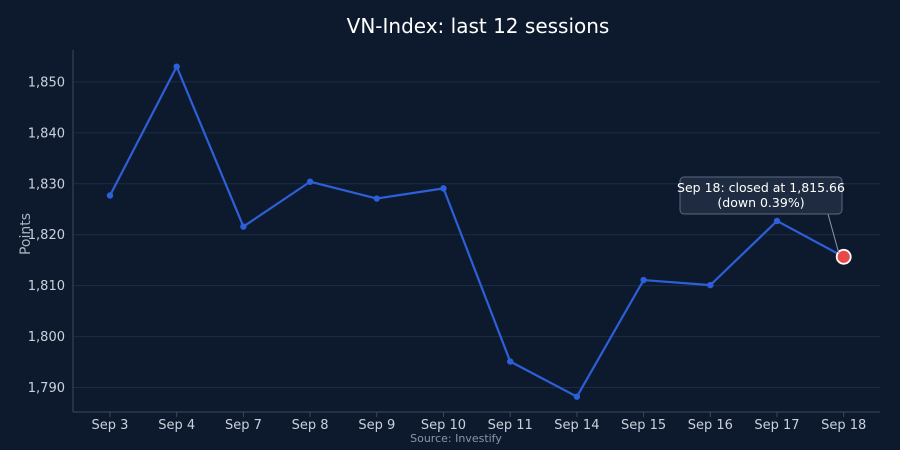 Image resolution: width=900 pixels, height=450 pixels. Describe the element at coordinates (576, 425) in the screenshot. I see `x-tick-label: Sep 14` at that location.